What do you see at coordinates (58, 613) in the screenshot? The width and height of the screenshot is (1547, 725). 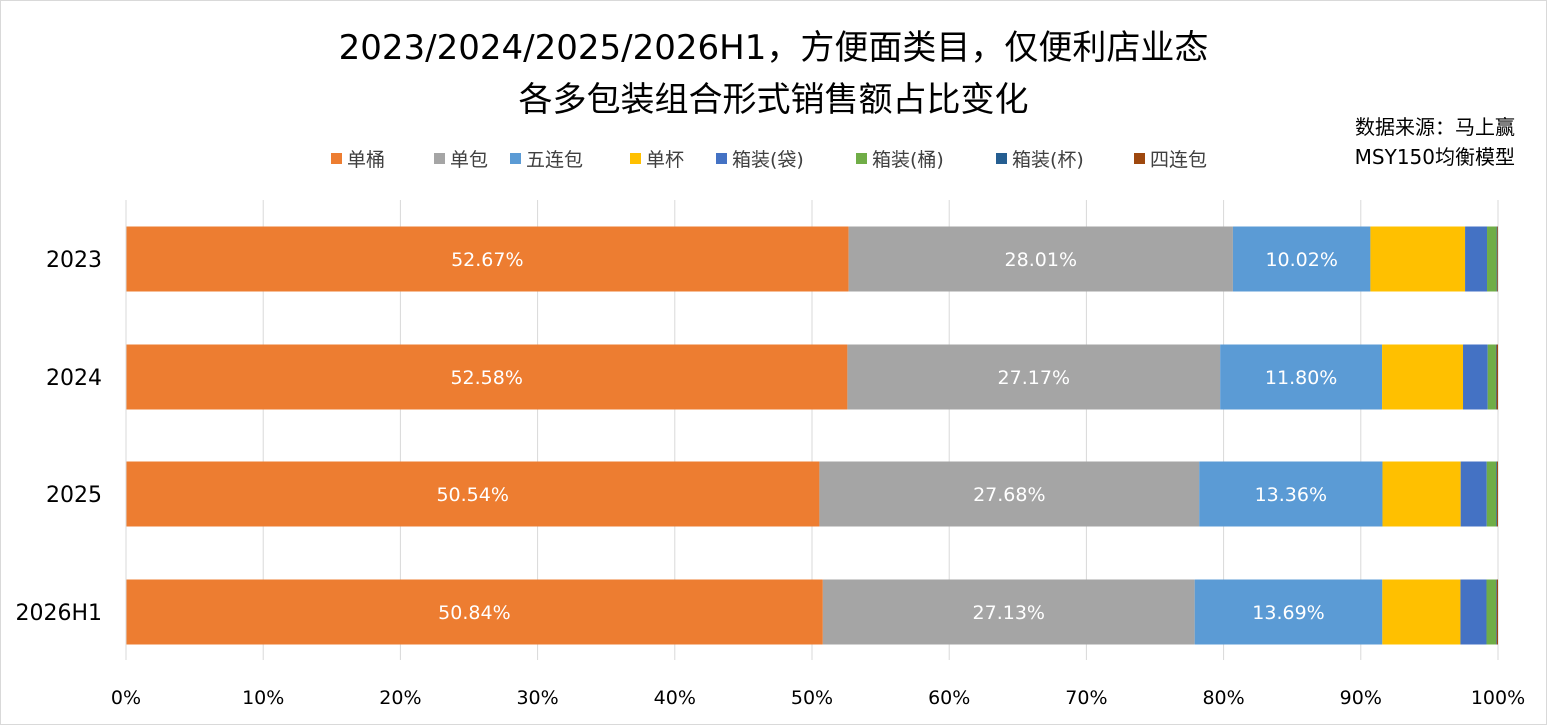 I see `category-label: 2026H1` at bounding box center [58, 613].